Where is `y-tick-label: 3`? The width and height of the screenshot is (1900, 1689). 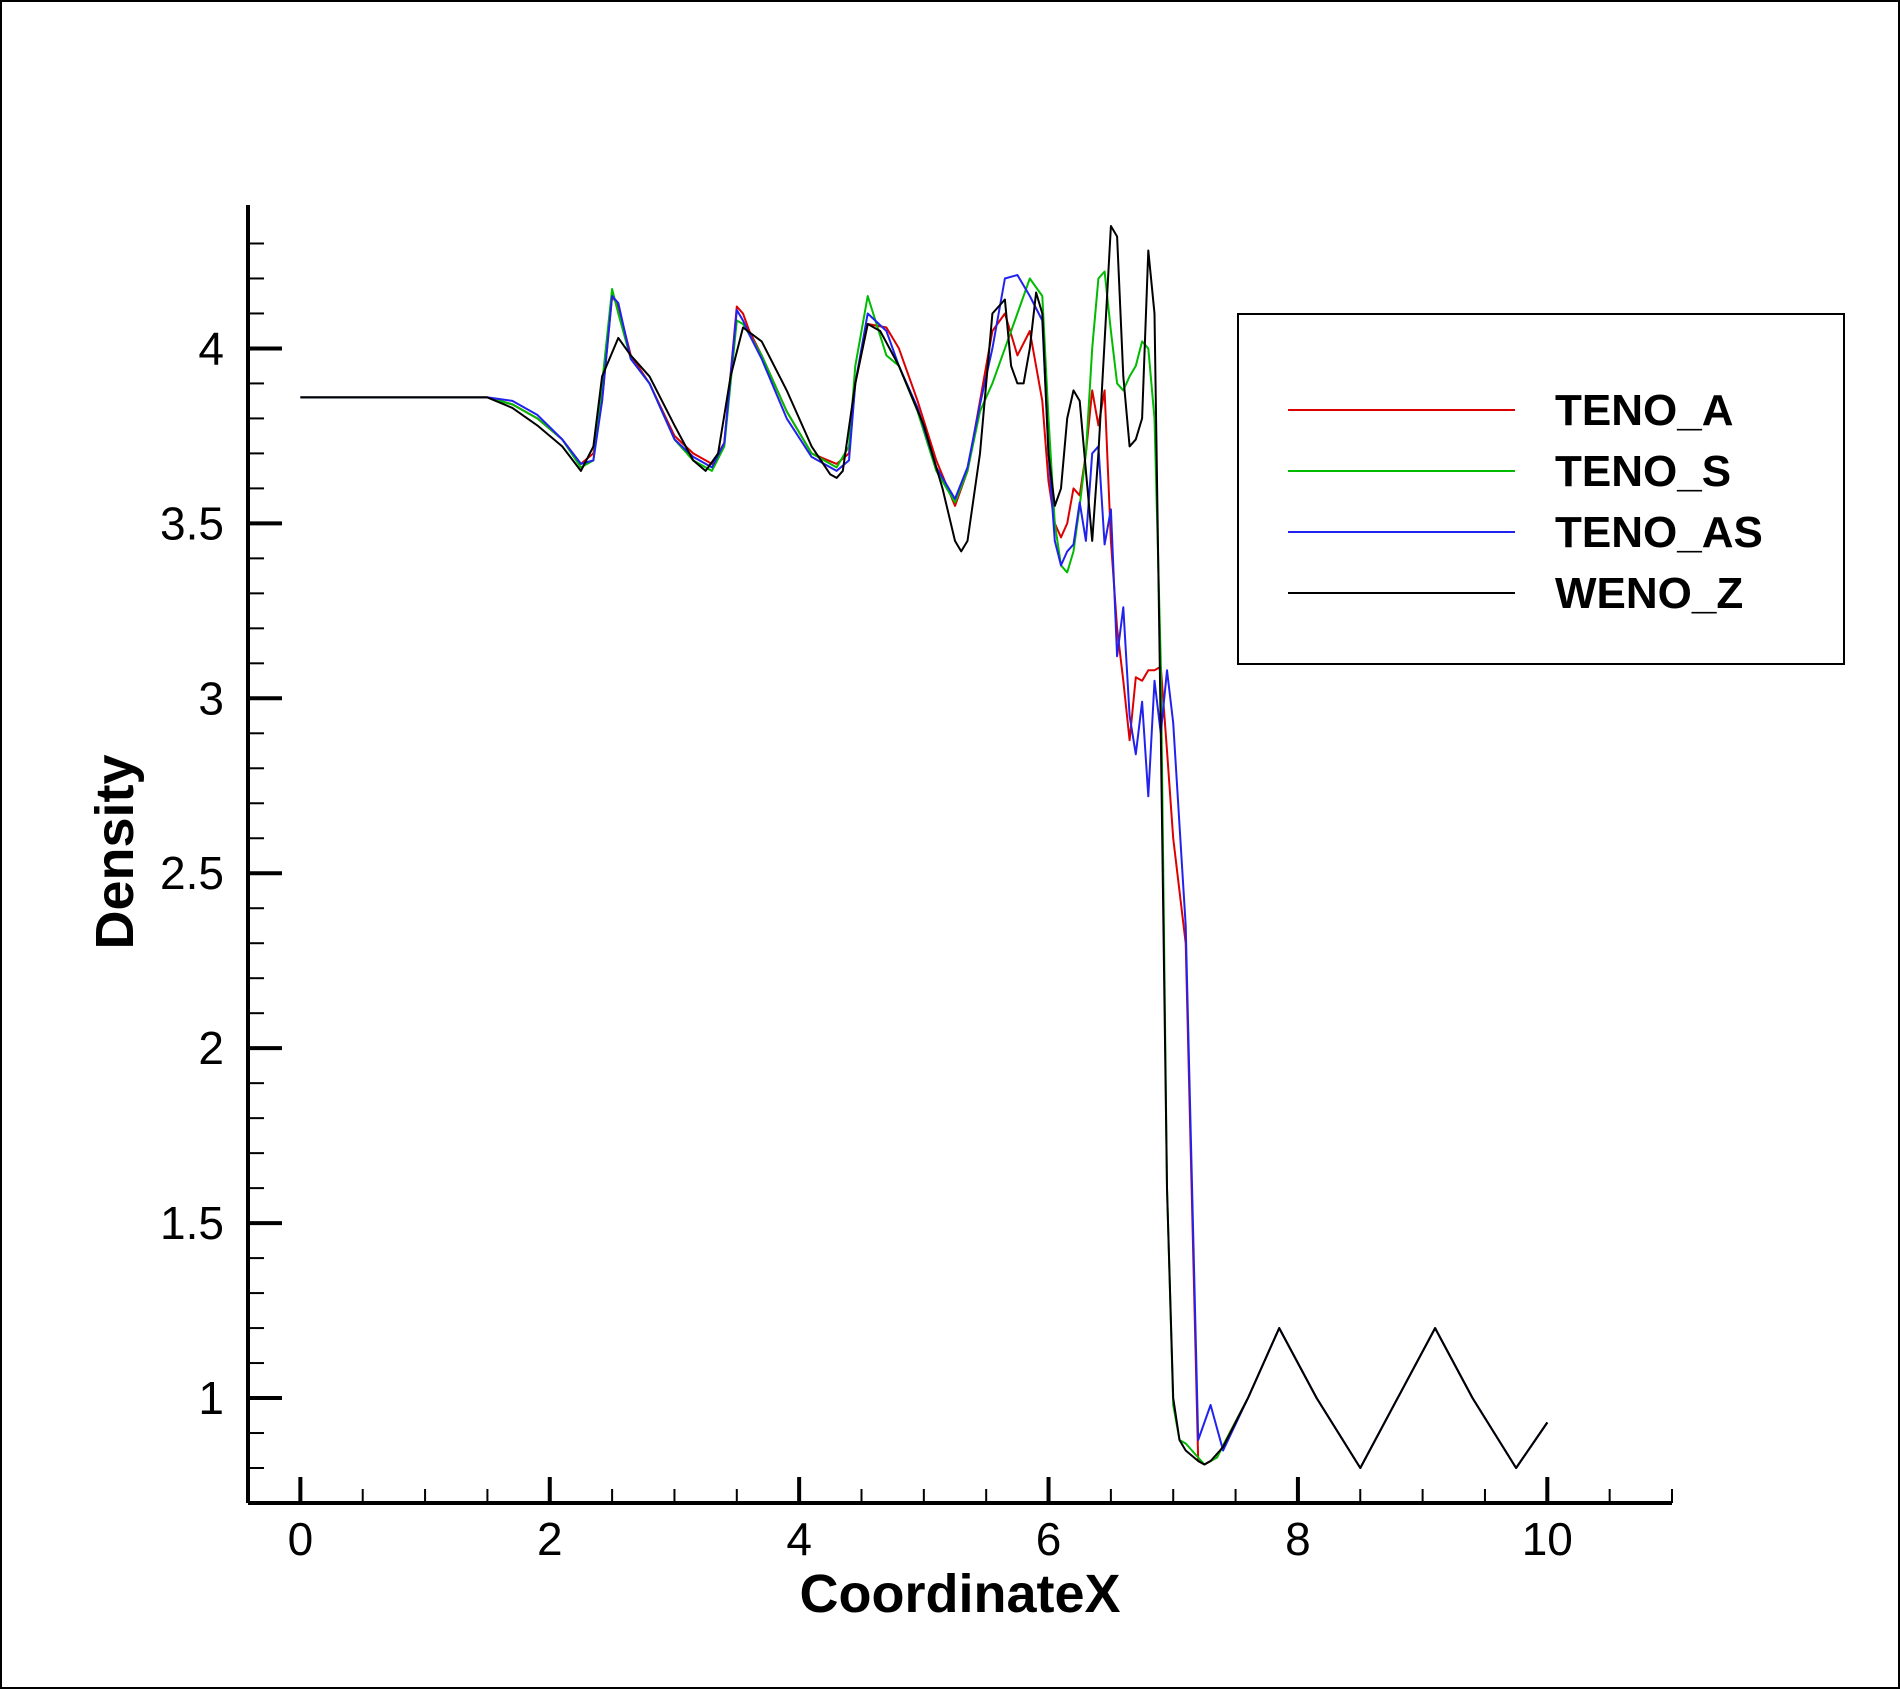 y-tick-label: 3 is located at coordinates (211, 698).